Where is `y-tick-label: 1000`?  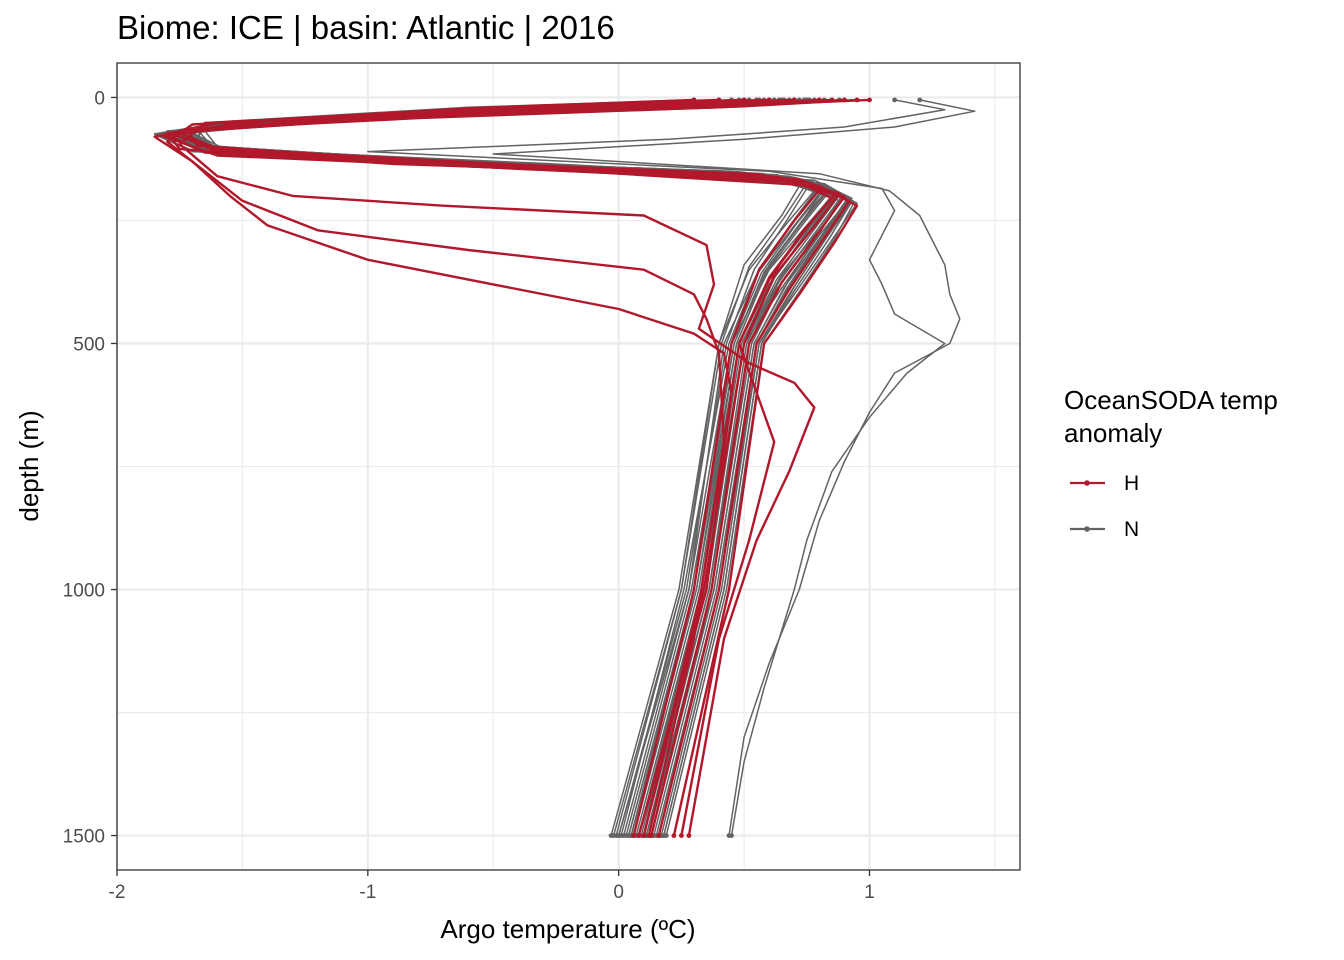 y-tick-label: 1000 is located at coordinates (84, 591).